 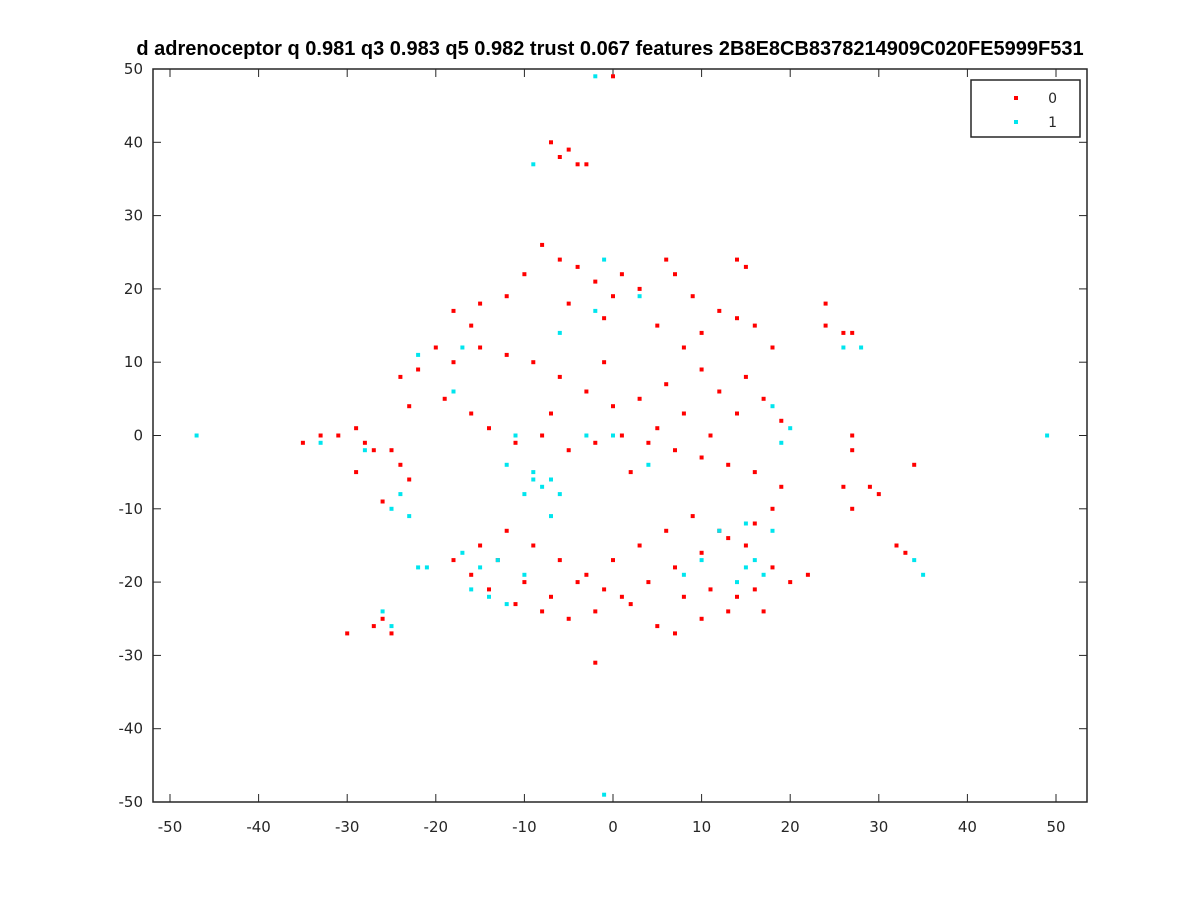 What do you see at coordinates (790, 827) in the screenshot?
I see `x-tick-label: 20` at bounding box center [790, 827].